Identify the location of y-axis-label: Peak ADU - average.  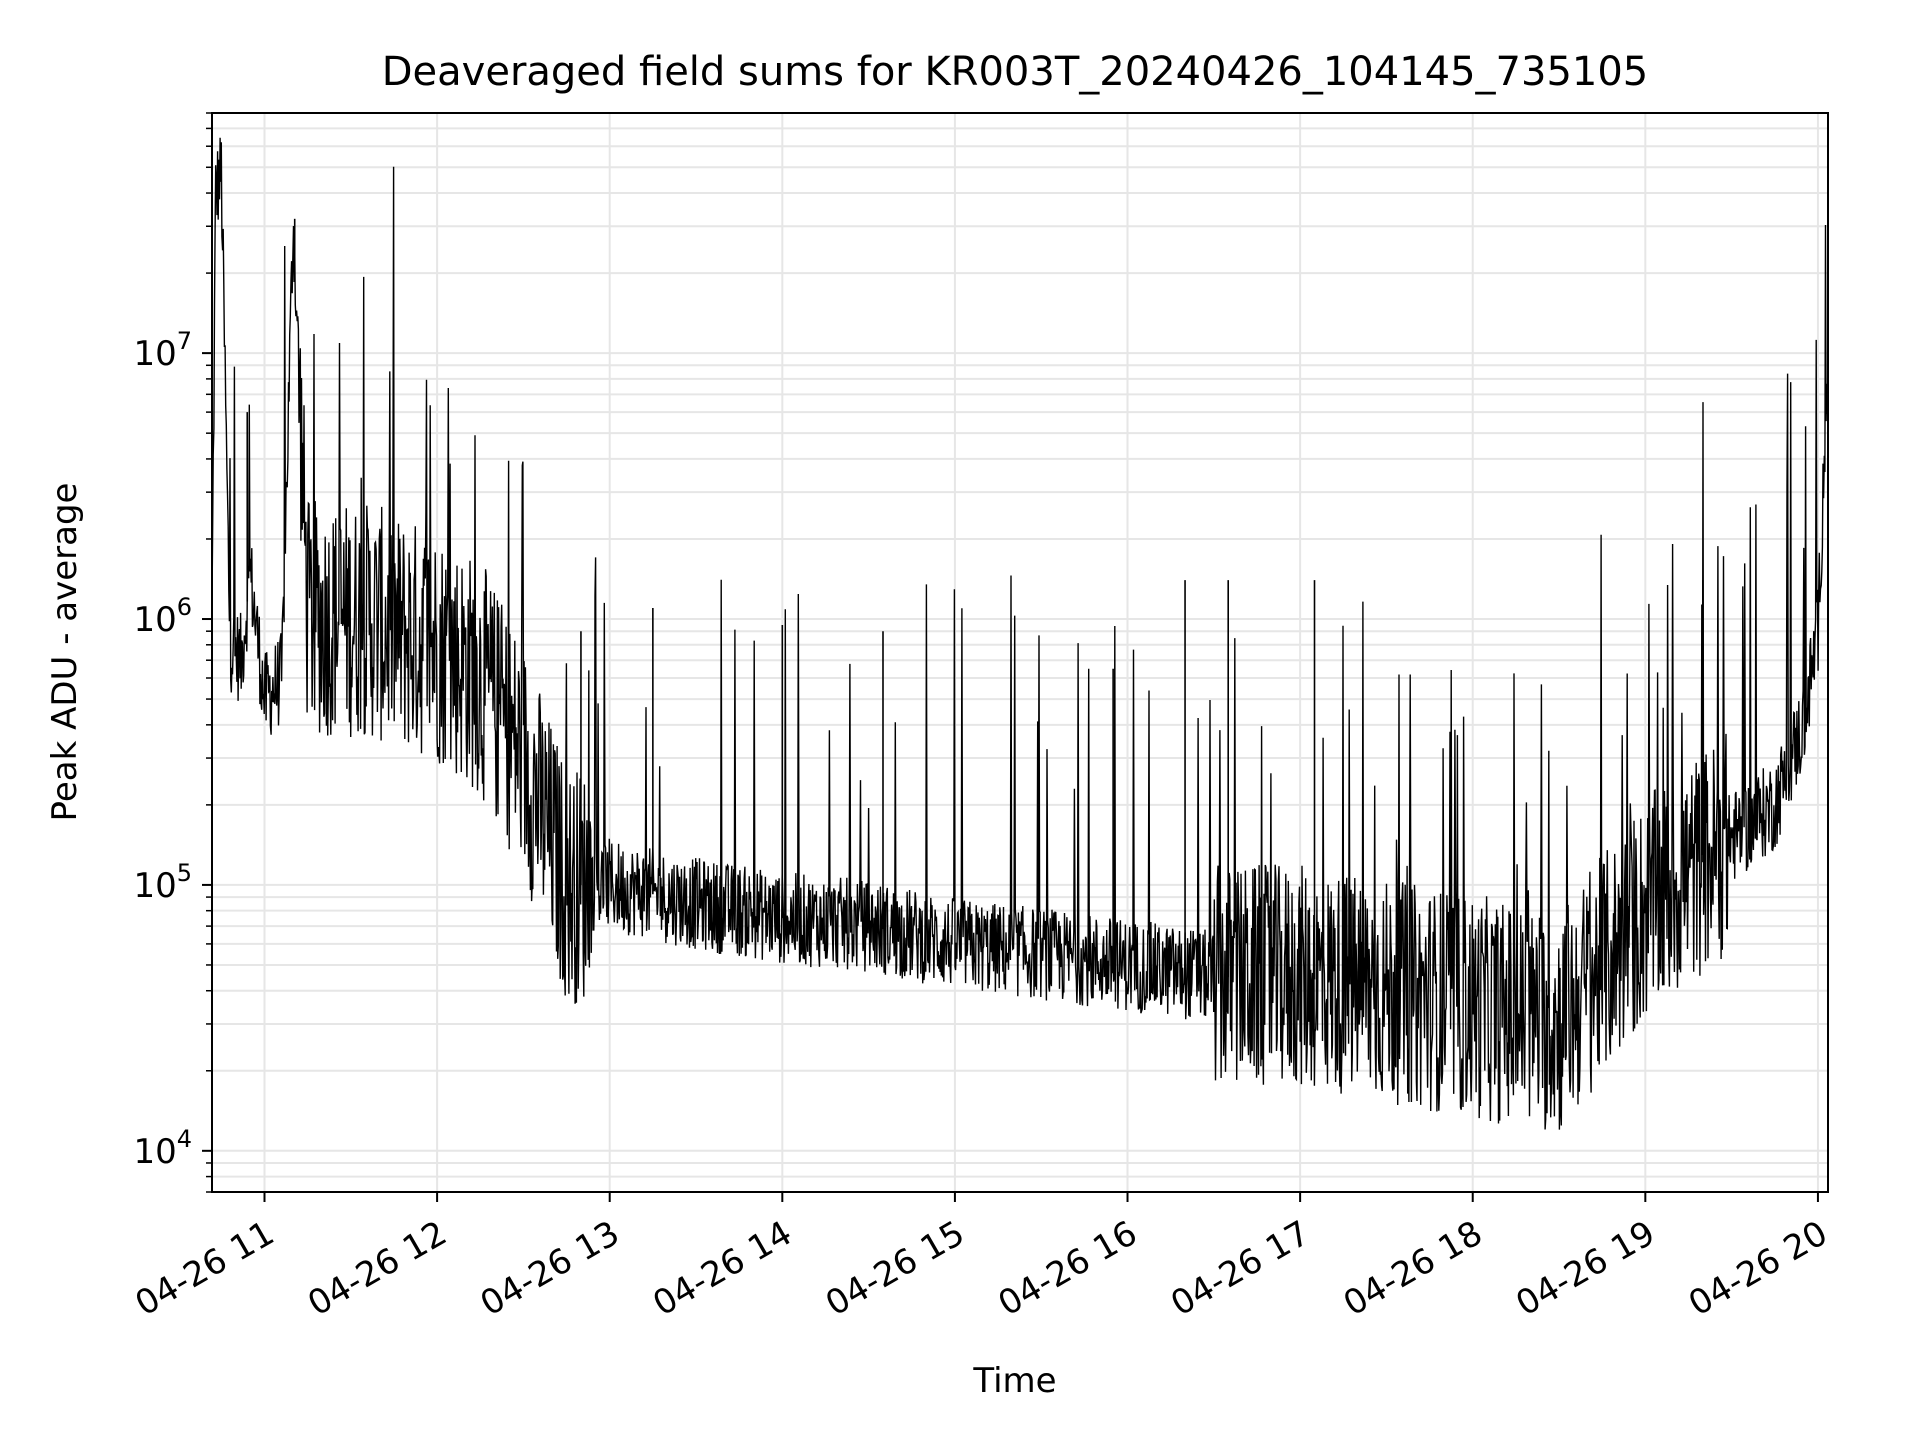
(65, 652).